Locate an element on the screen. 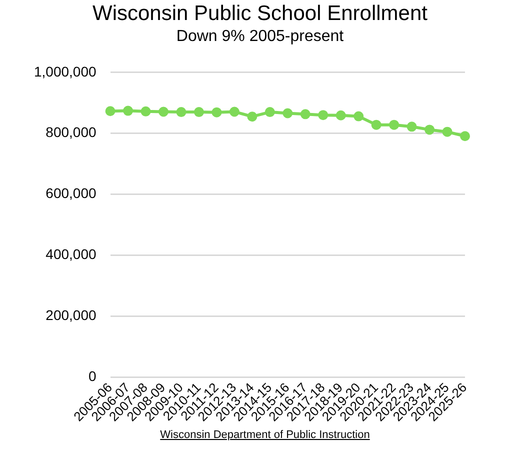 Image resolution: width=520 pixels, height=455 pixels. text: Wisconsin Department of Public Instruction is located at coordinates (265, 435).